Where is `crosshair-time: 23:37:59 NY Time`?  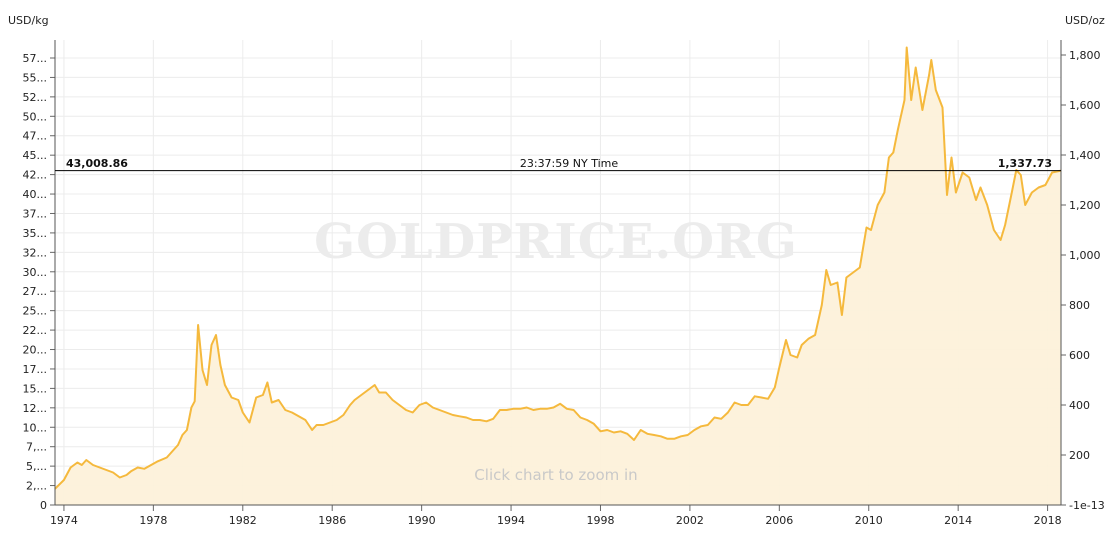 crosshair-time: 23:37:59 NY Time is located at coordinates (569, 163).